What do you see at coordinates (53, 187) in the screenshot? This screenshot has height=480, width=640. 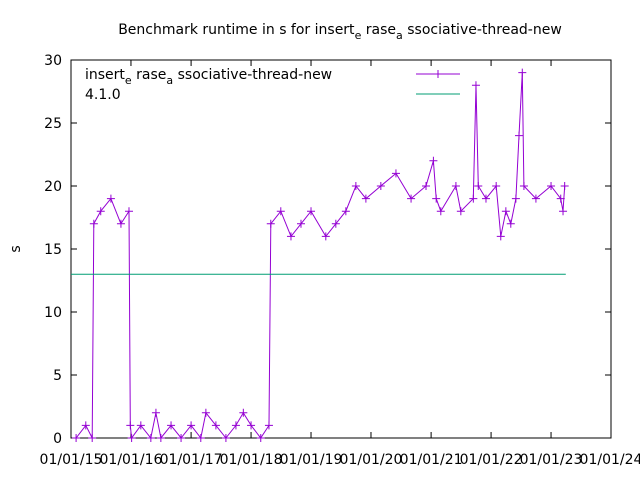 I see `y-tick-label: 20` at bounding box center [53, 187].